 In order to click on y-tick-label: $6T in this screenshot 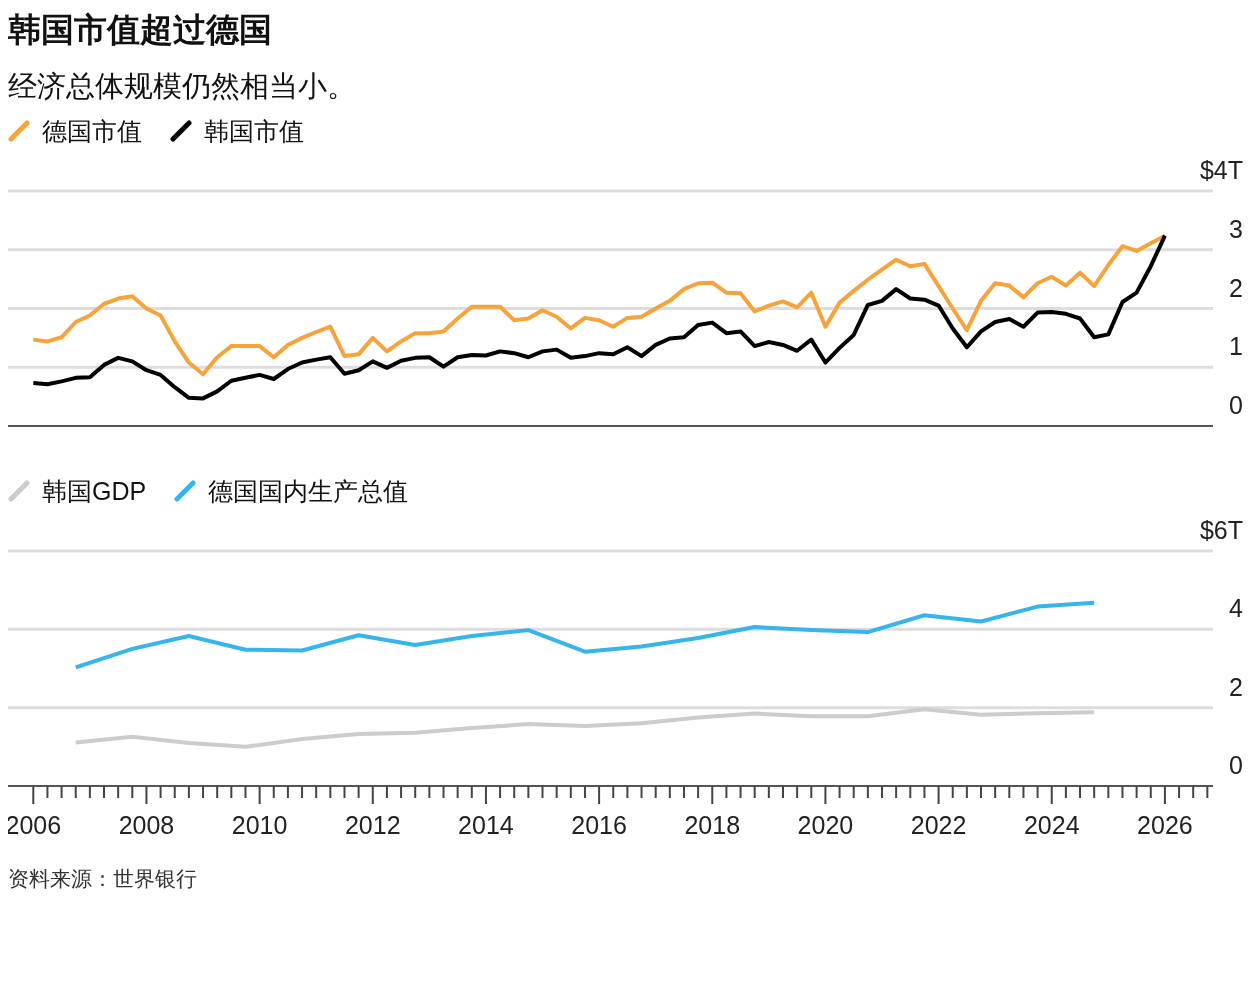, I will do `click(1221, 530)`.